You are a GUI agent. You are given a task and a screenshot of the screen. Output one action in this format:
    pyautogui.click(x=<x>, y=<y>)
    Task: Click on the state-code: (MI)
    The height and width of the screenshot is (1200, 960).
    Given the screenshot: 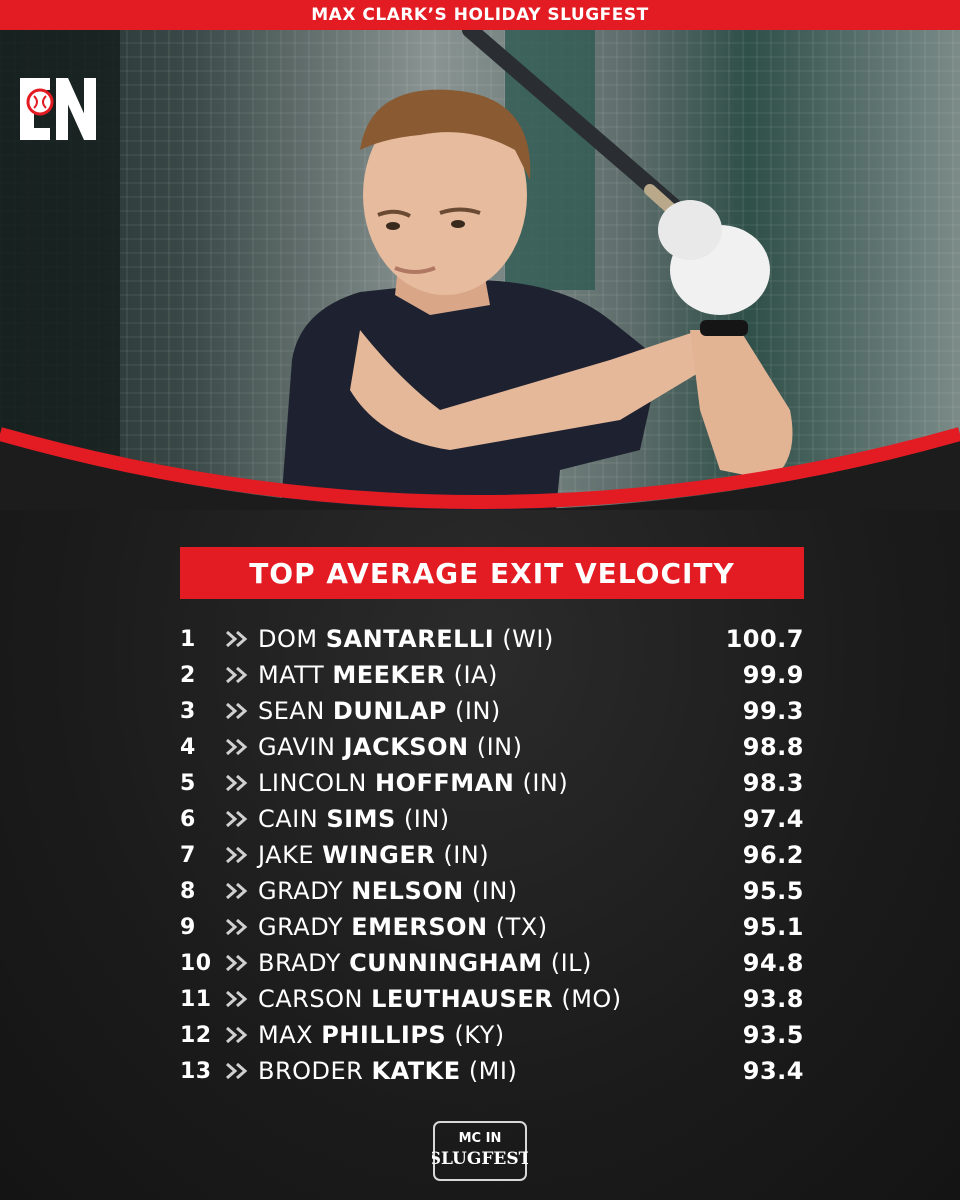 What is the action you would take?
    pyautogui.click(x=493, y=1071)
    